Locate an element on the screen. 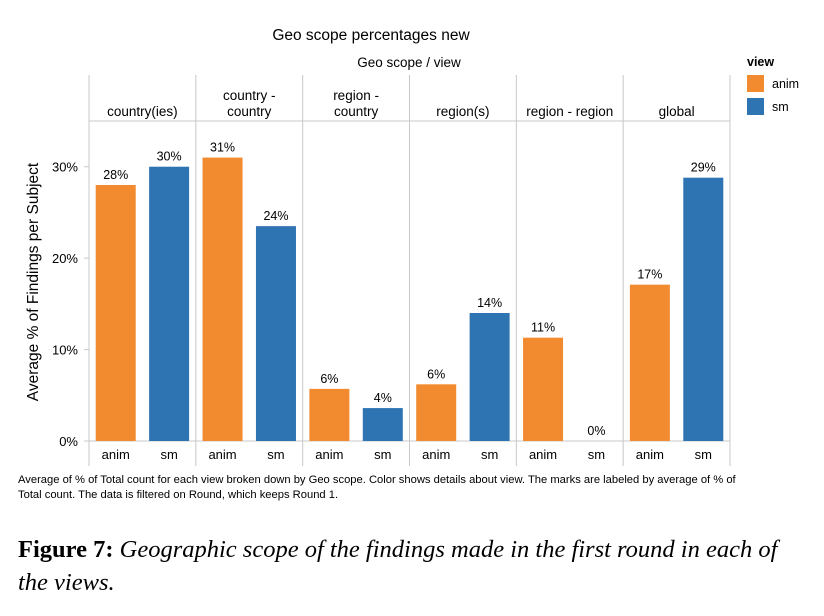 Image resolution: width=824 pixels, height=616 pixels. group-header-label: country - is located at coordinates (249, 95).